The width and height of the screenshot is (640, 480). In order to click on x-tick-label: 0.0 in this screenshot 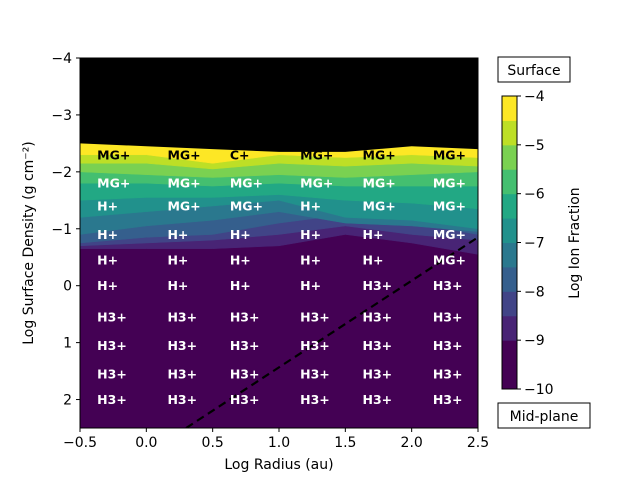, I will do `click(146, 443)`.